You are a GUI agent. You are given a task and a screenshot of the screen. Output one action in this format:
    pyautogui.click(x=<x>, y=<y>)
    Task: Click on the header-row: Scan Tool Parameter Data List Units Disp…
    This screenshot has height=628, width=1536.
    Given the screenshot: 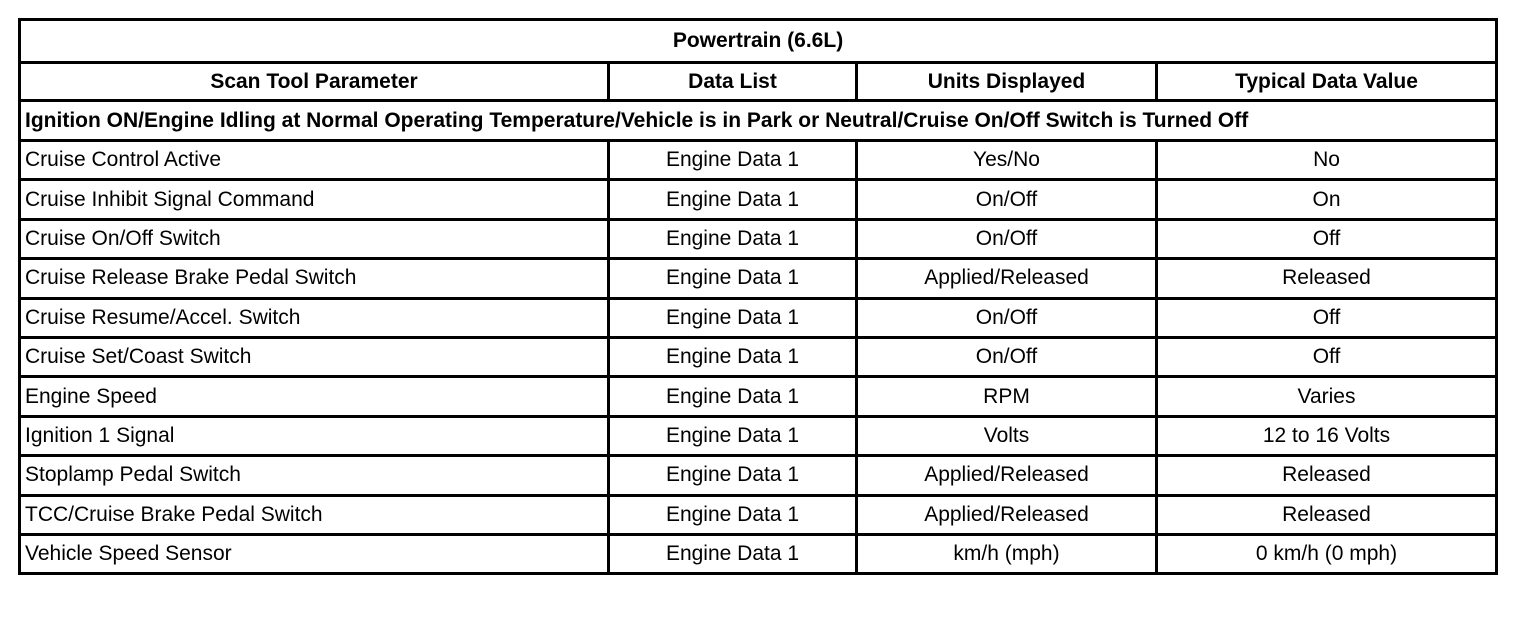 What is the action you would take?
    pyautogui.click(x=758, y=81)
    